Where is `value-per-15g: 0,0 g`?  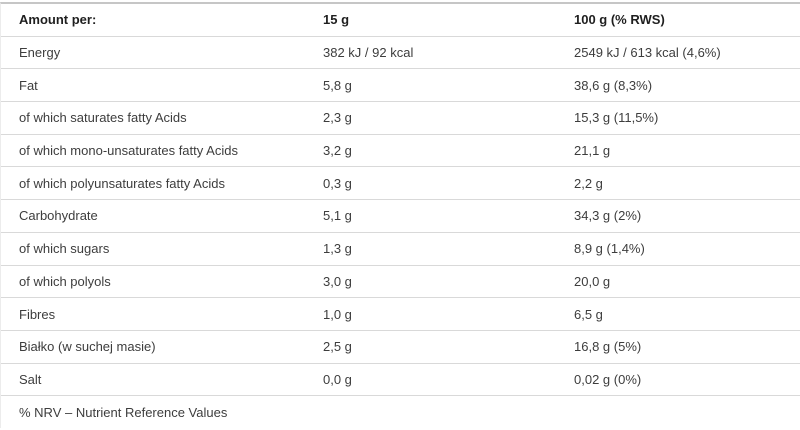 value-per-15g: 0,0 g is located at coordinates (337, 379).